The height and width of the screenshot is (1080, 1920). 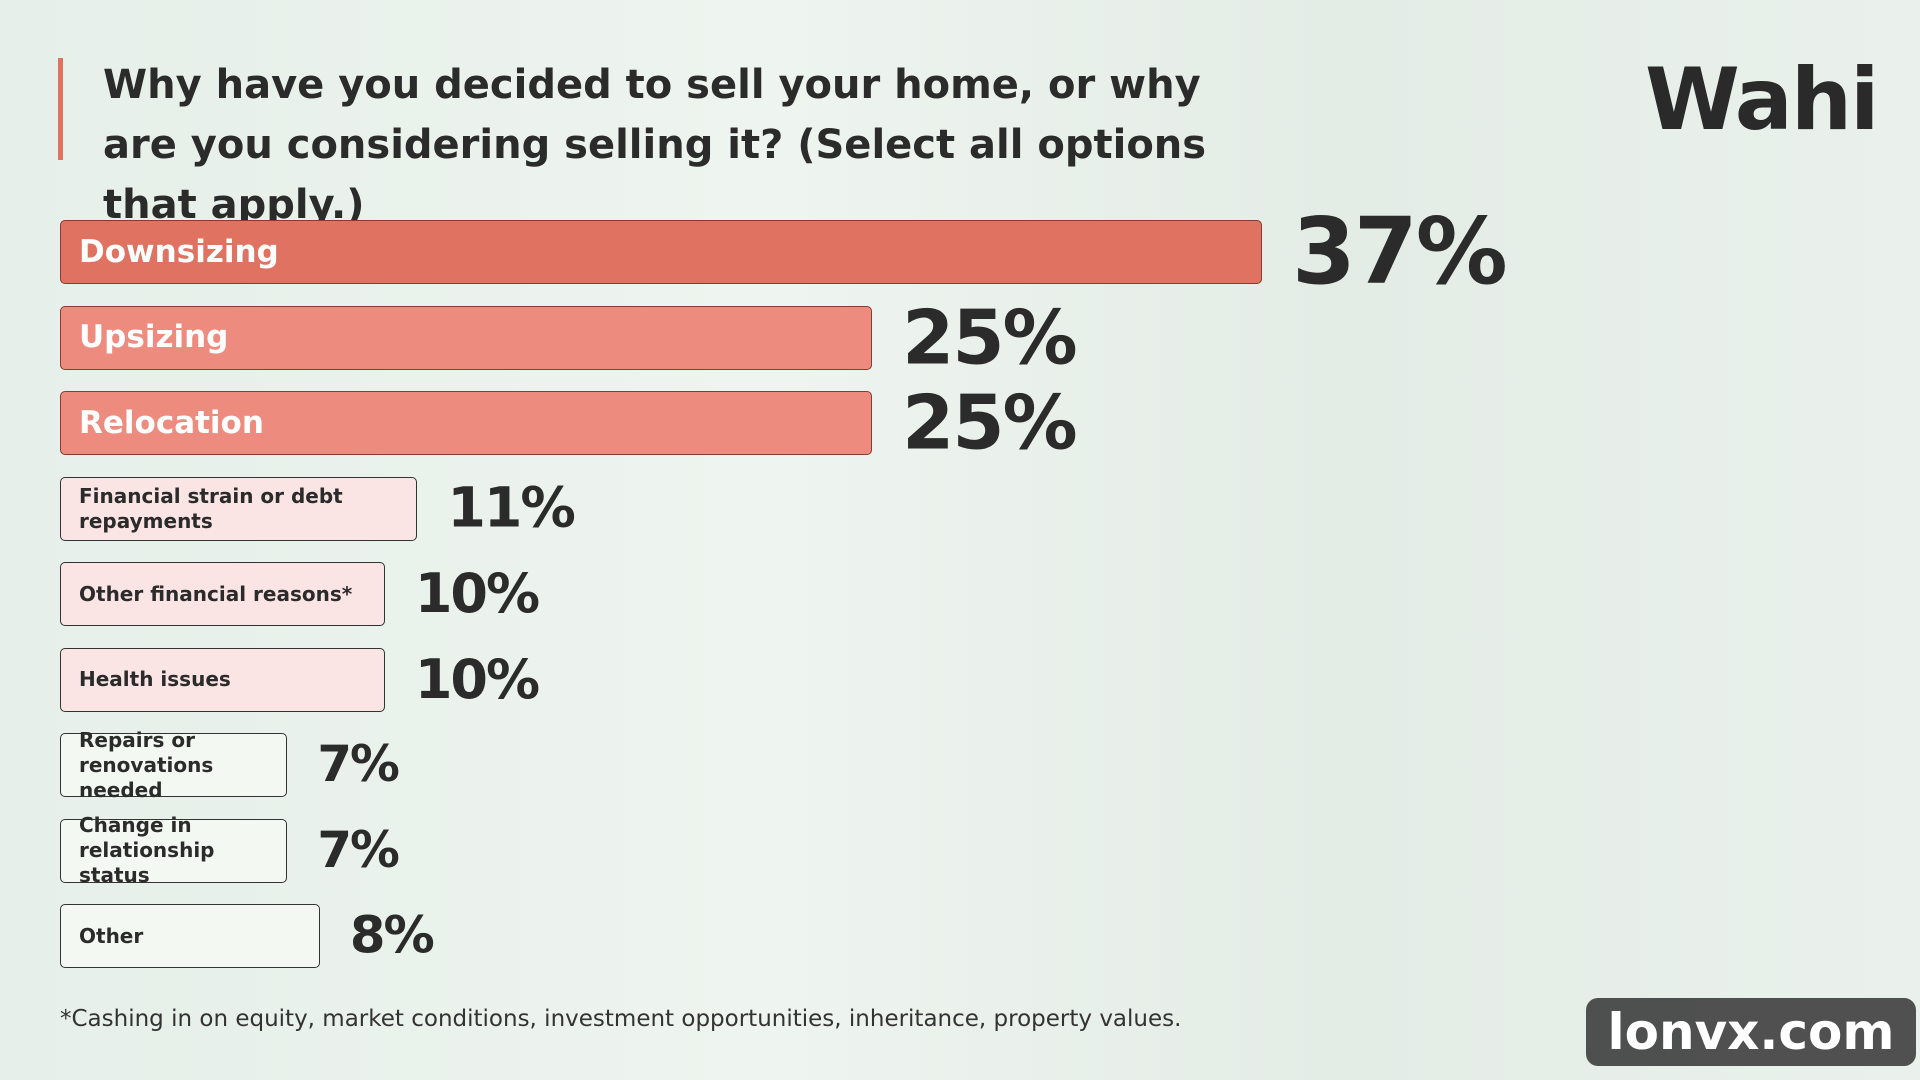 I want to click on bar-label: Relocation, so click(x=171, y=422).